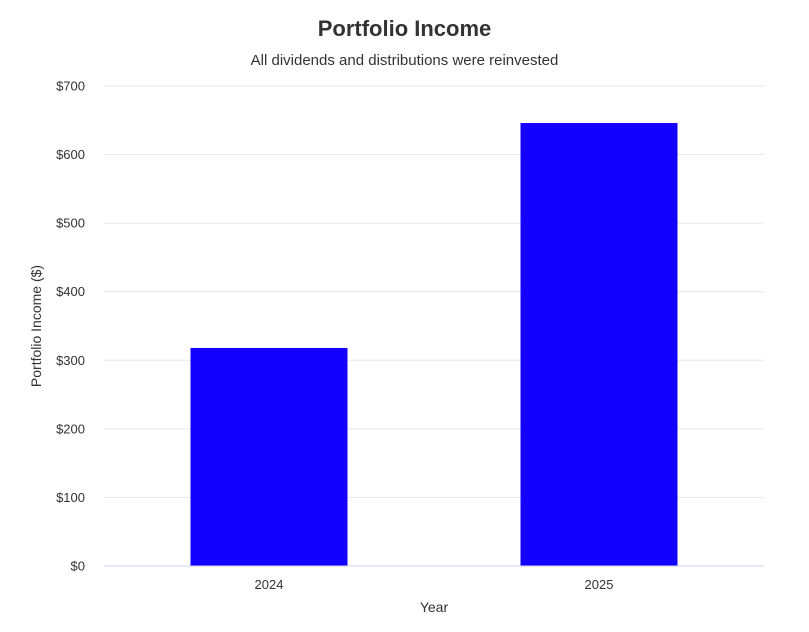 This screenshot has height=632, width=809. I want to click on y-tick-label: $200, so click(70, 428).